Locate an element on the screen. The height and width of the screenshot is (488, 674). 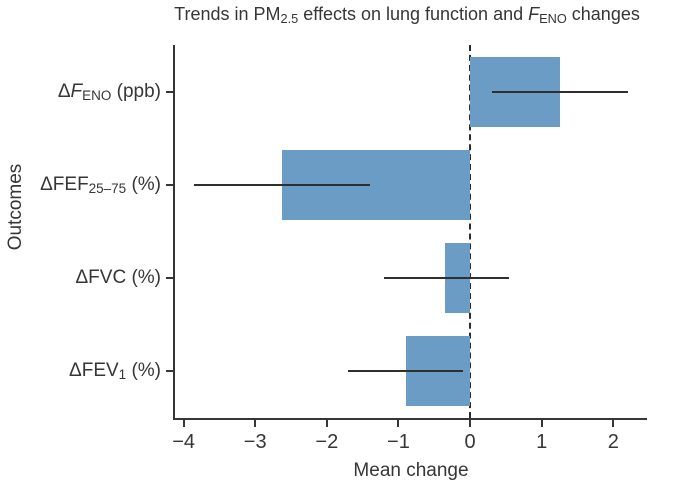
y-axis-label: Outcomes is located at coordinates (15, 207).